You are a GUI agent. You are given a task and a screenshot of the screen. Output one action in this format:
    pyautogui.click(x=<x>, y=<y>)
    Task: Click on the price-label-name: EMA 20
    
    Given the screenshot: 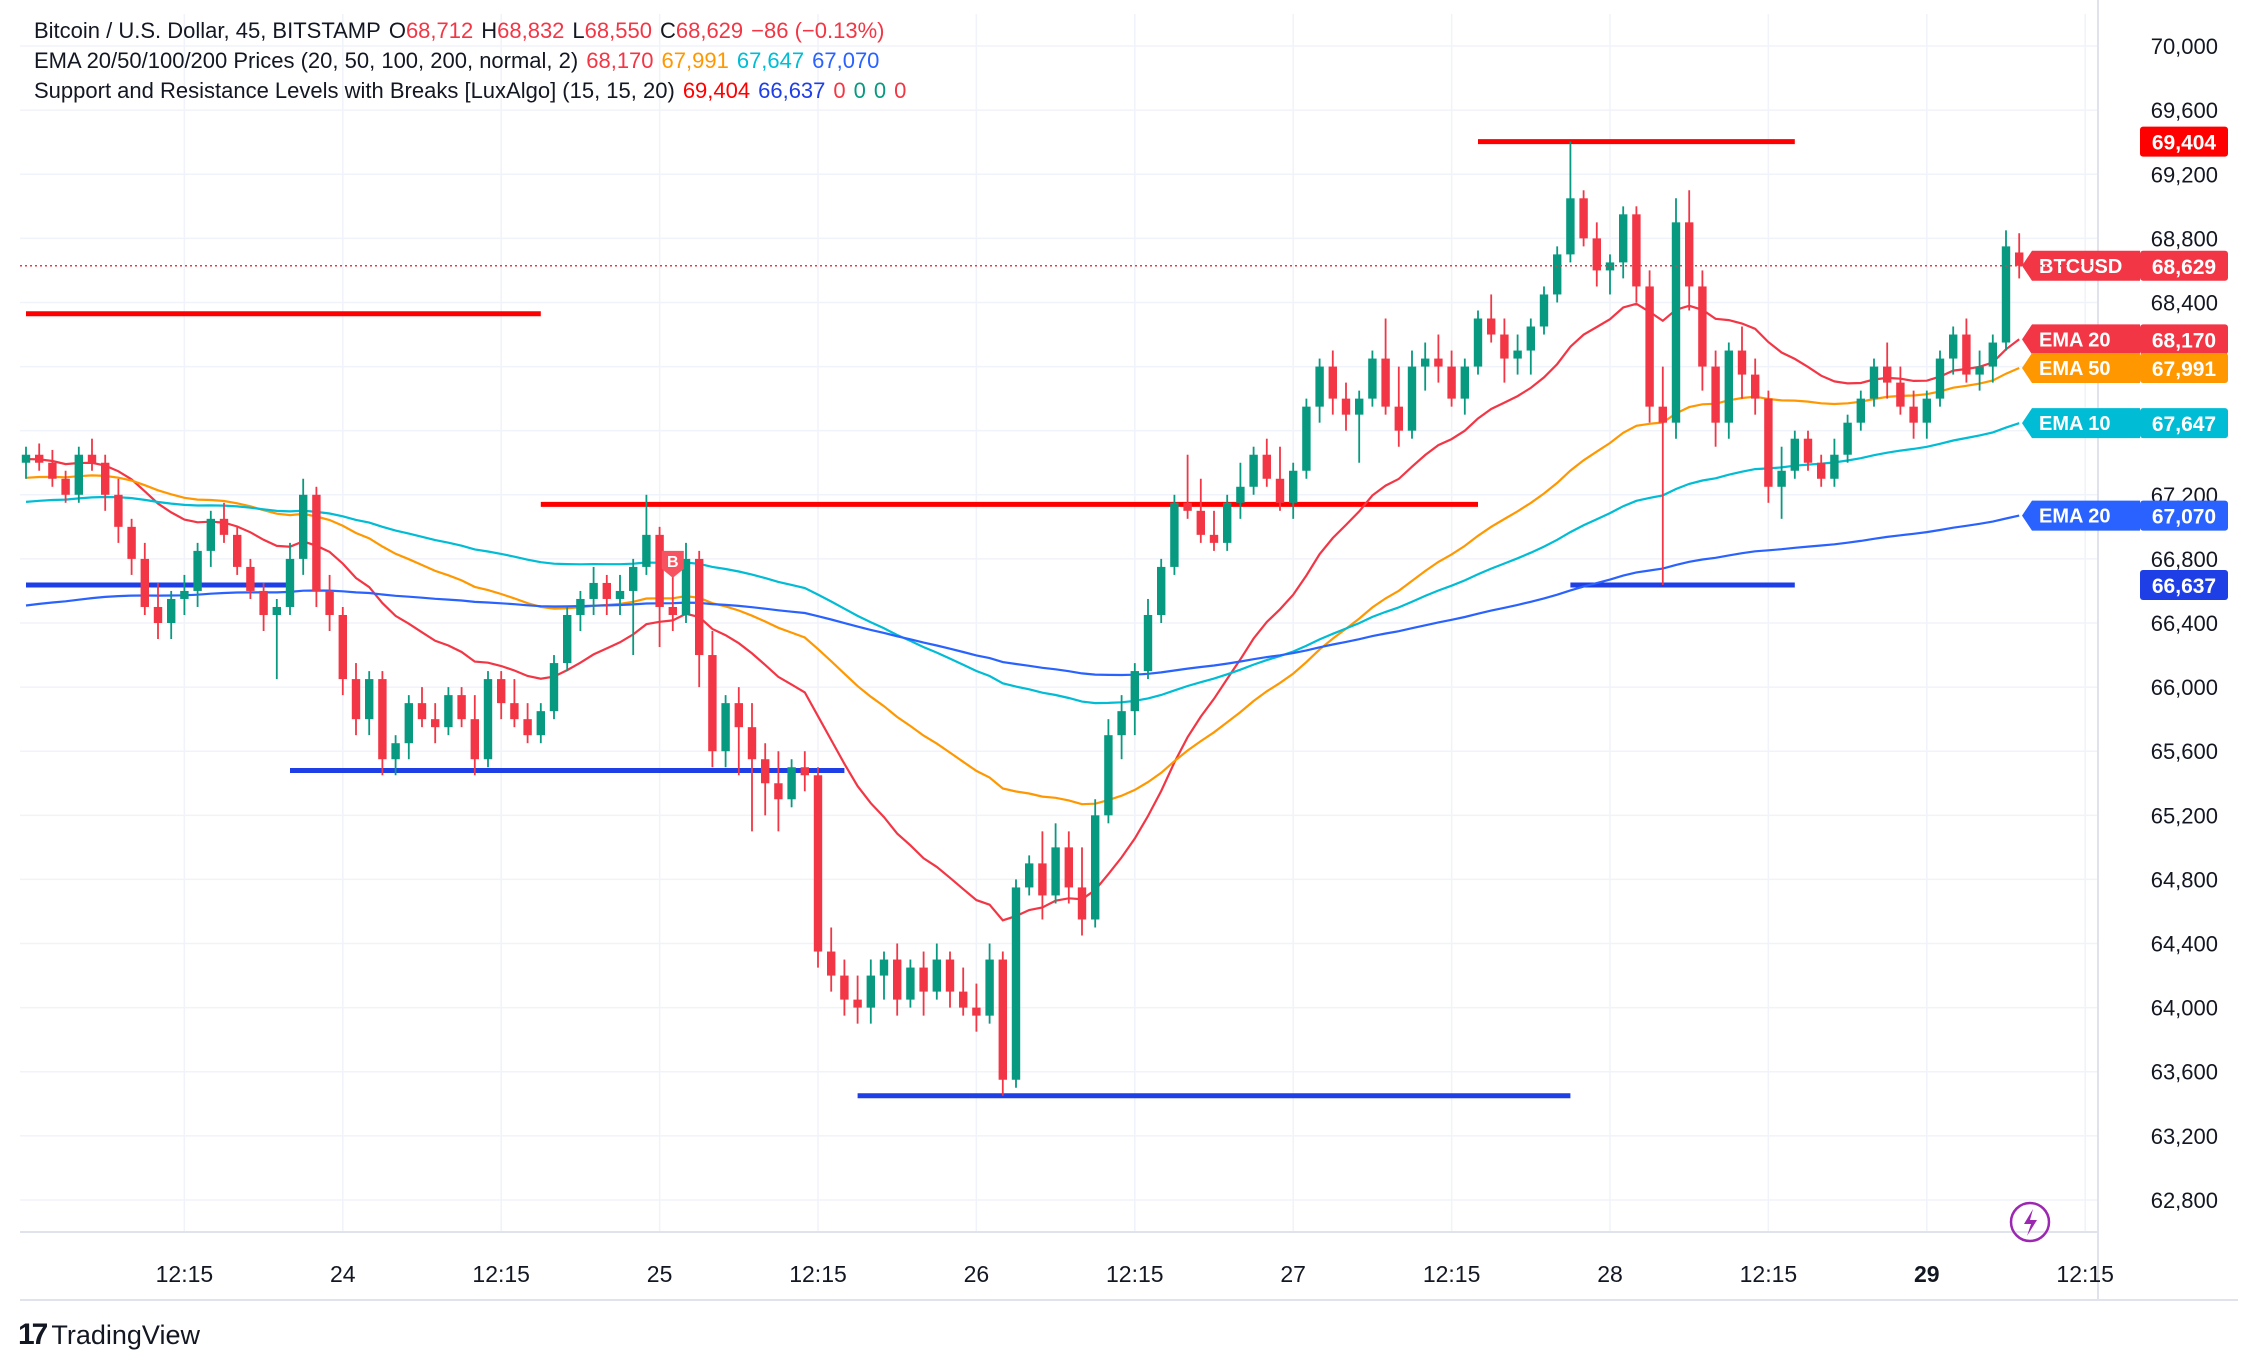 What is the action you would take?
    pyautogui.click(x=2075, y=517)
    